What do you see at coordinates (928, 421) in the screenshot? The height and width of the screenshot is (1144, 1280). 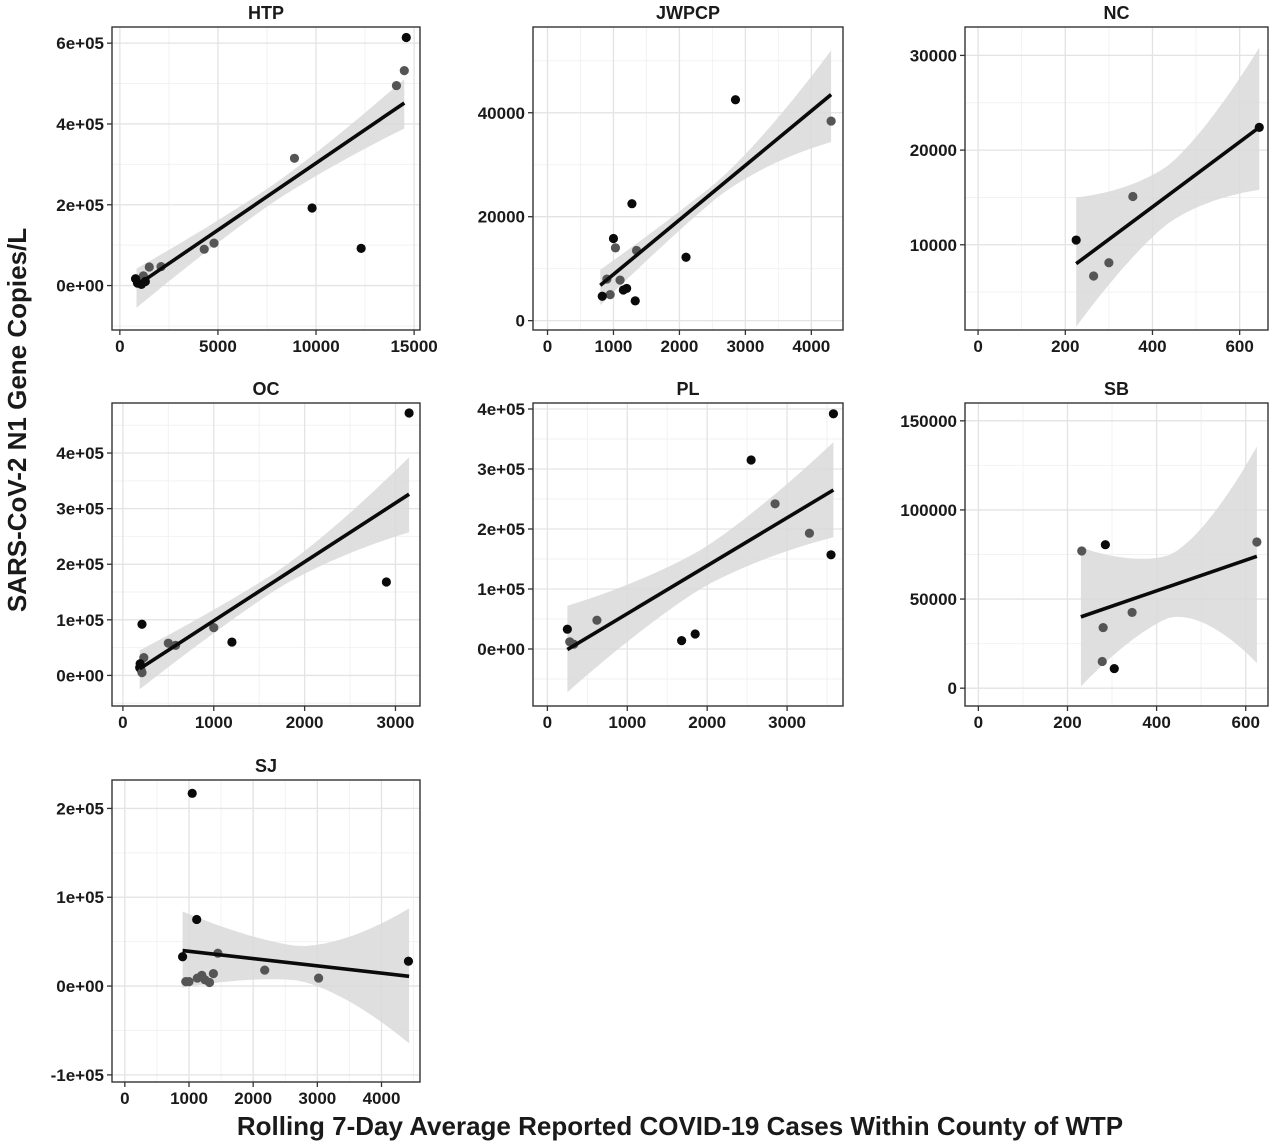 I see `y-tick-label: 150000` at bounding box center [928, 421].